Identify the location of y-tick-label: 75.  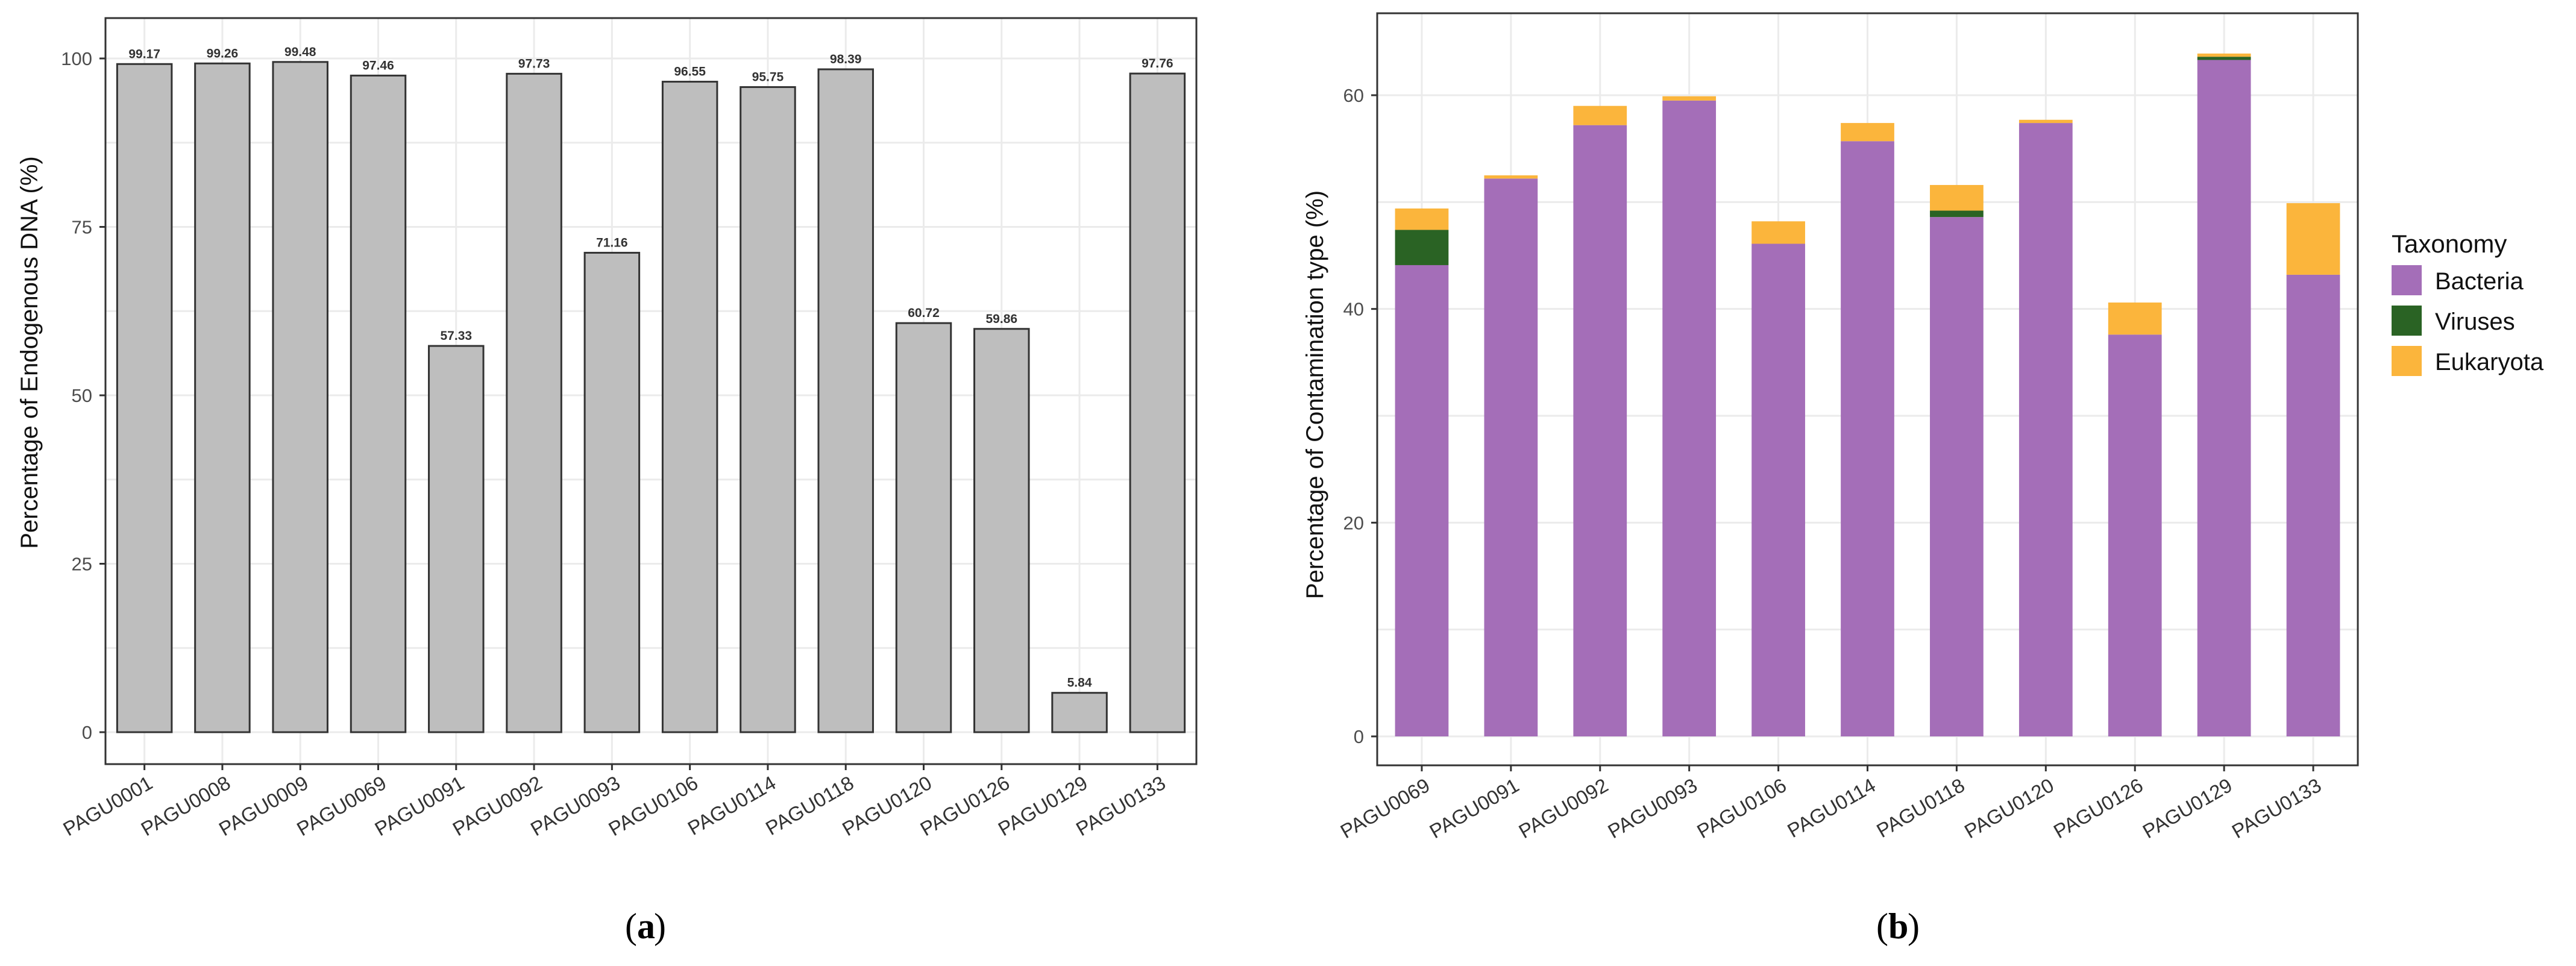
(82, 227).